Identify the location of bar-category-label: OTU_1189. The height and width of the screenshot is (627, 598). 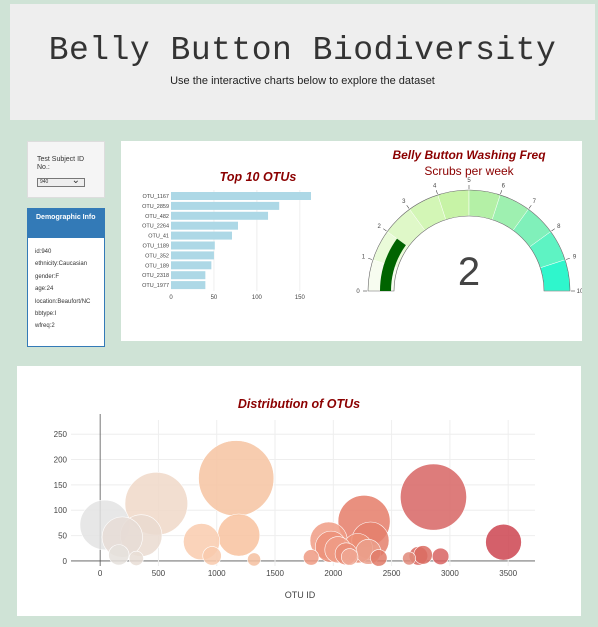
(156, 247).